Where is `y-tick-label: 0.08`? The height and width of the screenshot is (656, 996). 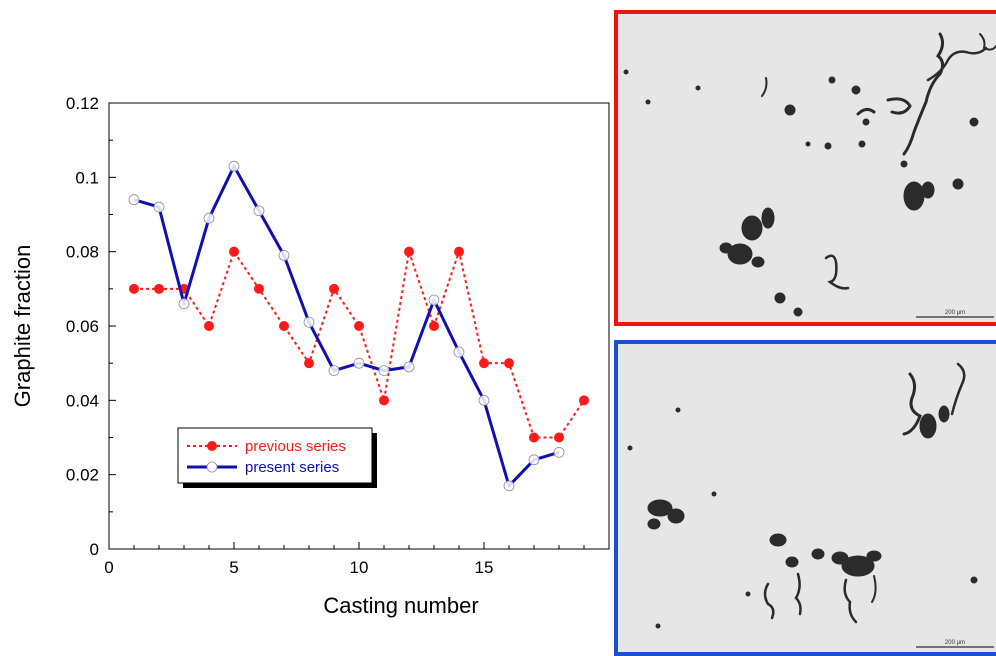 y-tick-label: 0.08 is located at coordinates (82, 252).